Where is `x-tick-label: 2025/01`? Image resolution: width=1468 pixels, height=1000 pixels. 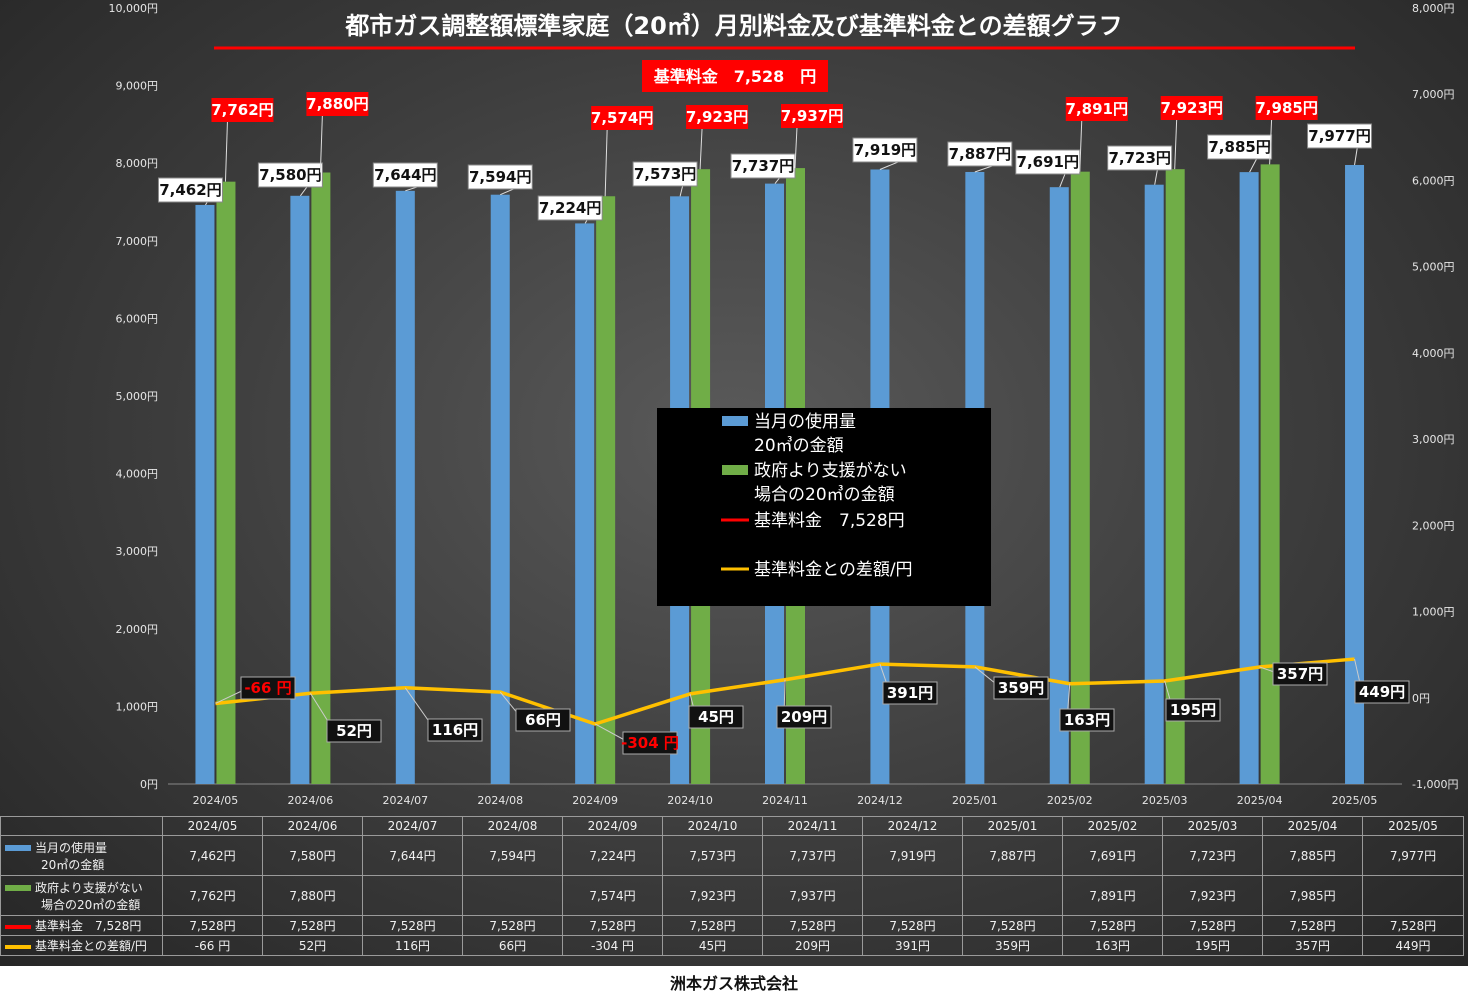 x-tick-label: 2025/01 is located at coordinates (975, 800).